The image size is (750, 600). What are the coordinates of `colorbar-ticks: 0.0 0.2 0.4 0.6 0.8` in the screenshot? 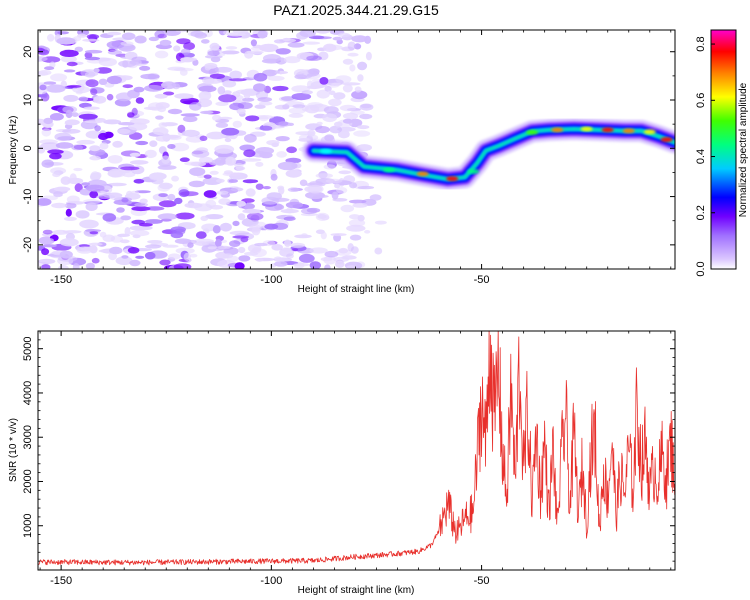 It's located at (705, 156).